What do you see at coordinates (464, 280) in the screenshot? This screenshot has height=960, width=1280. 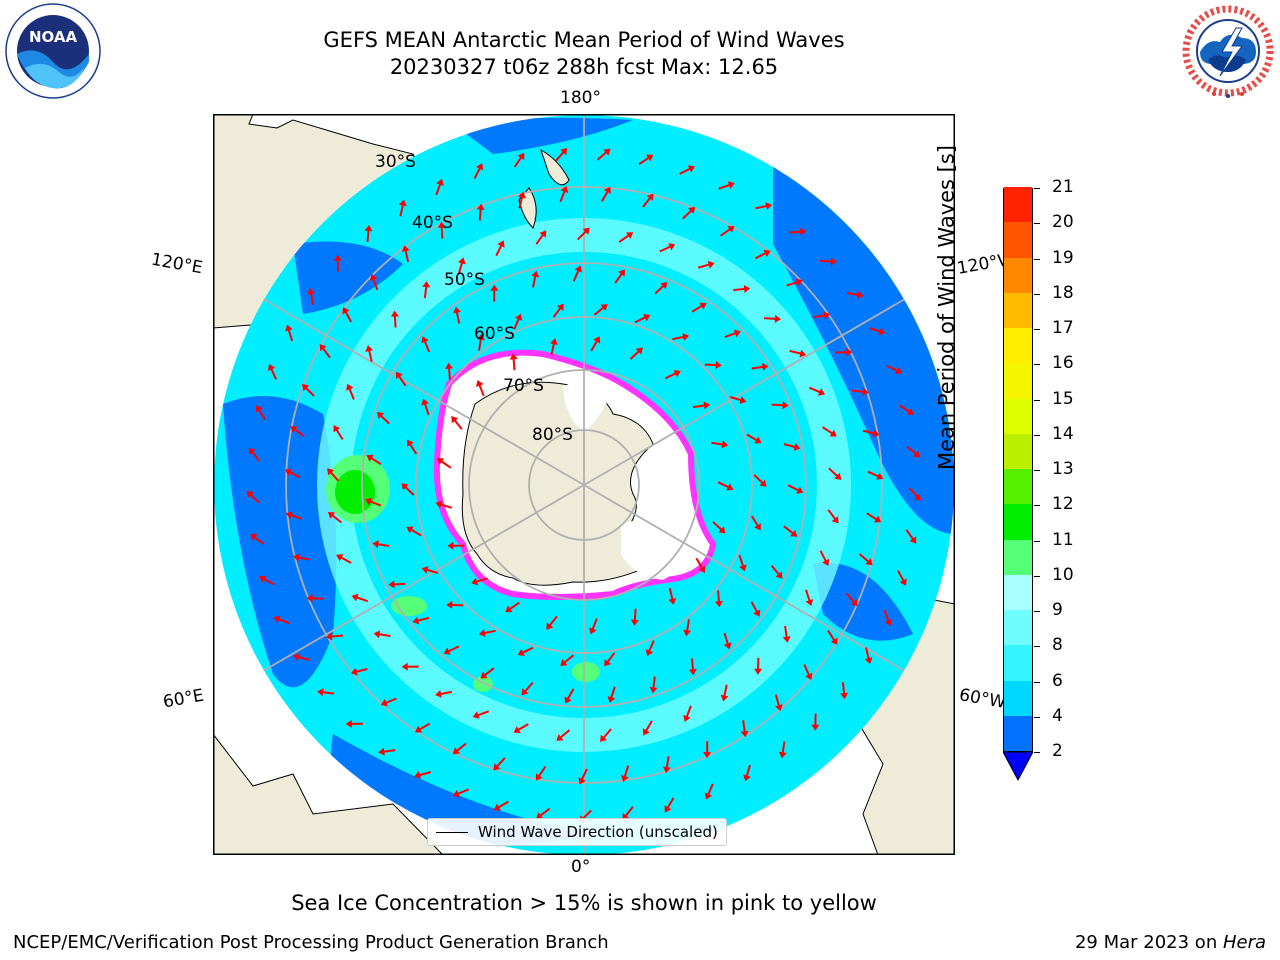 I see `lat-label-50s: 50°S` at bounding box center [464, 280].